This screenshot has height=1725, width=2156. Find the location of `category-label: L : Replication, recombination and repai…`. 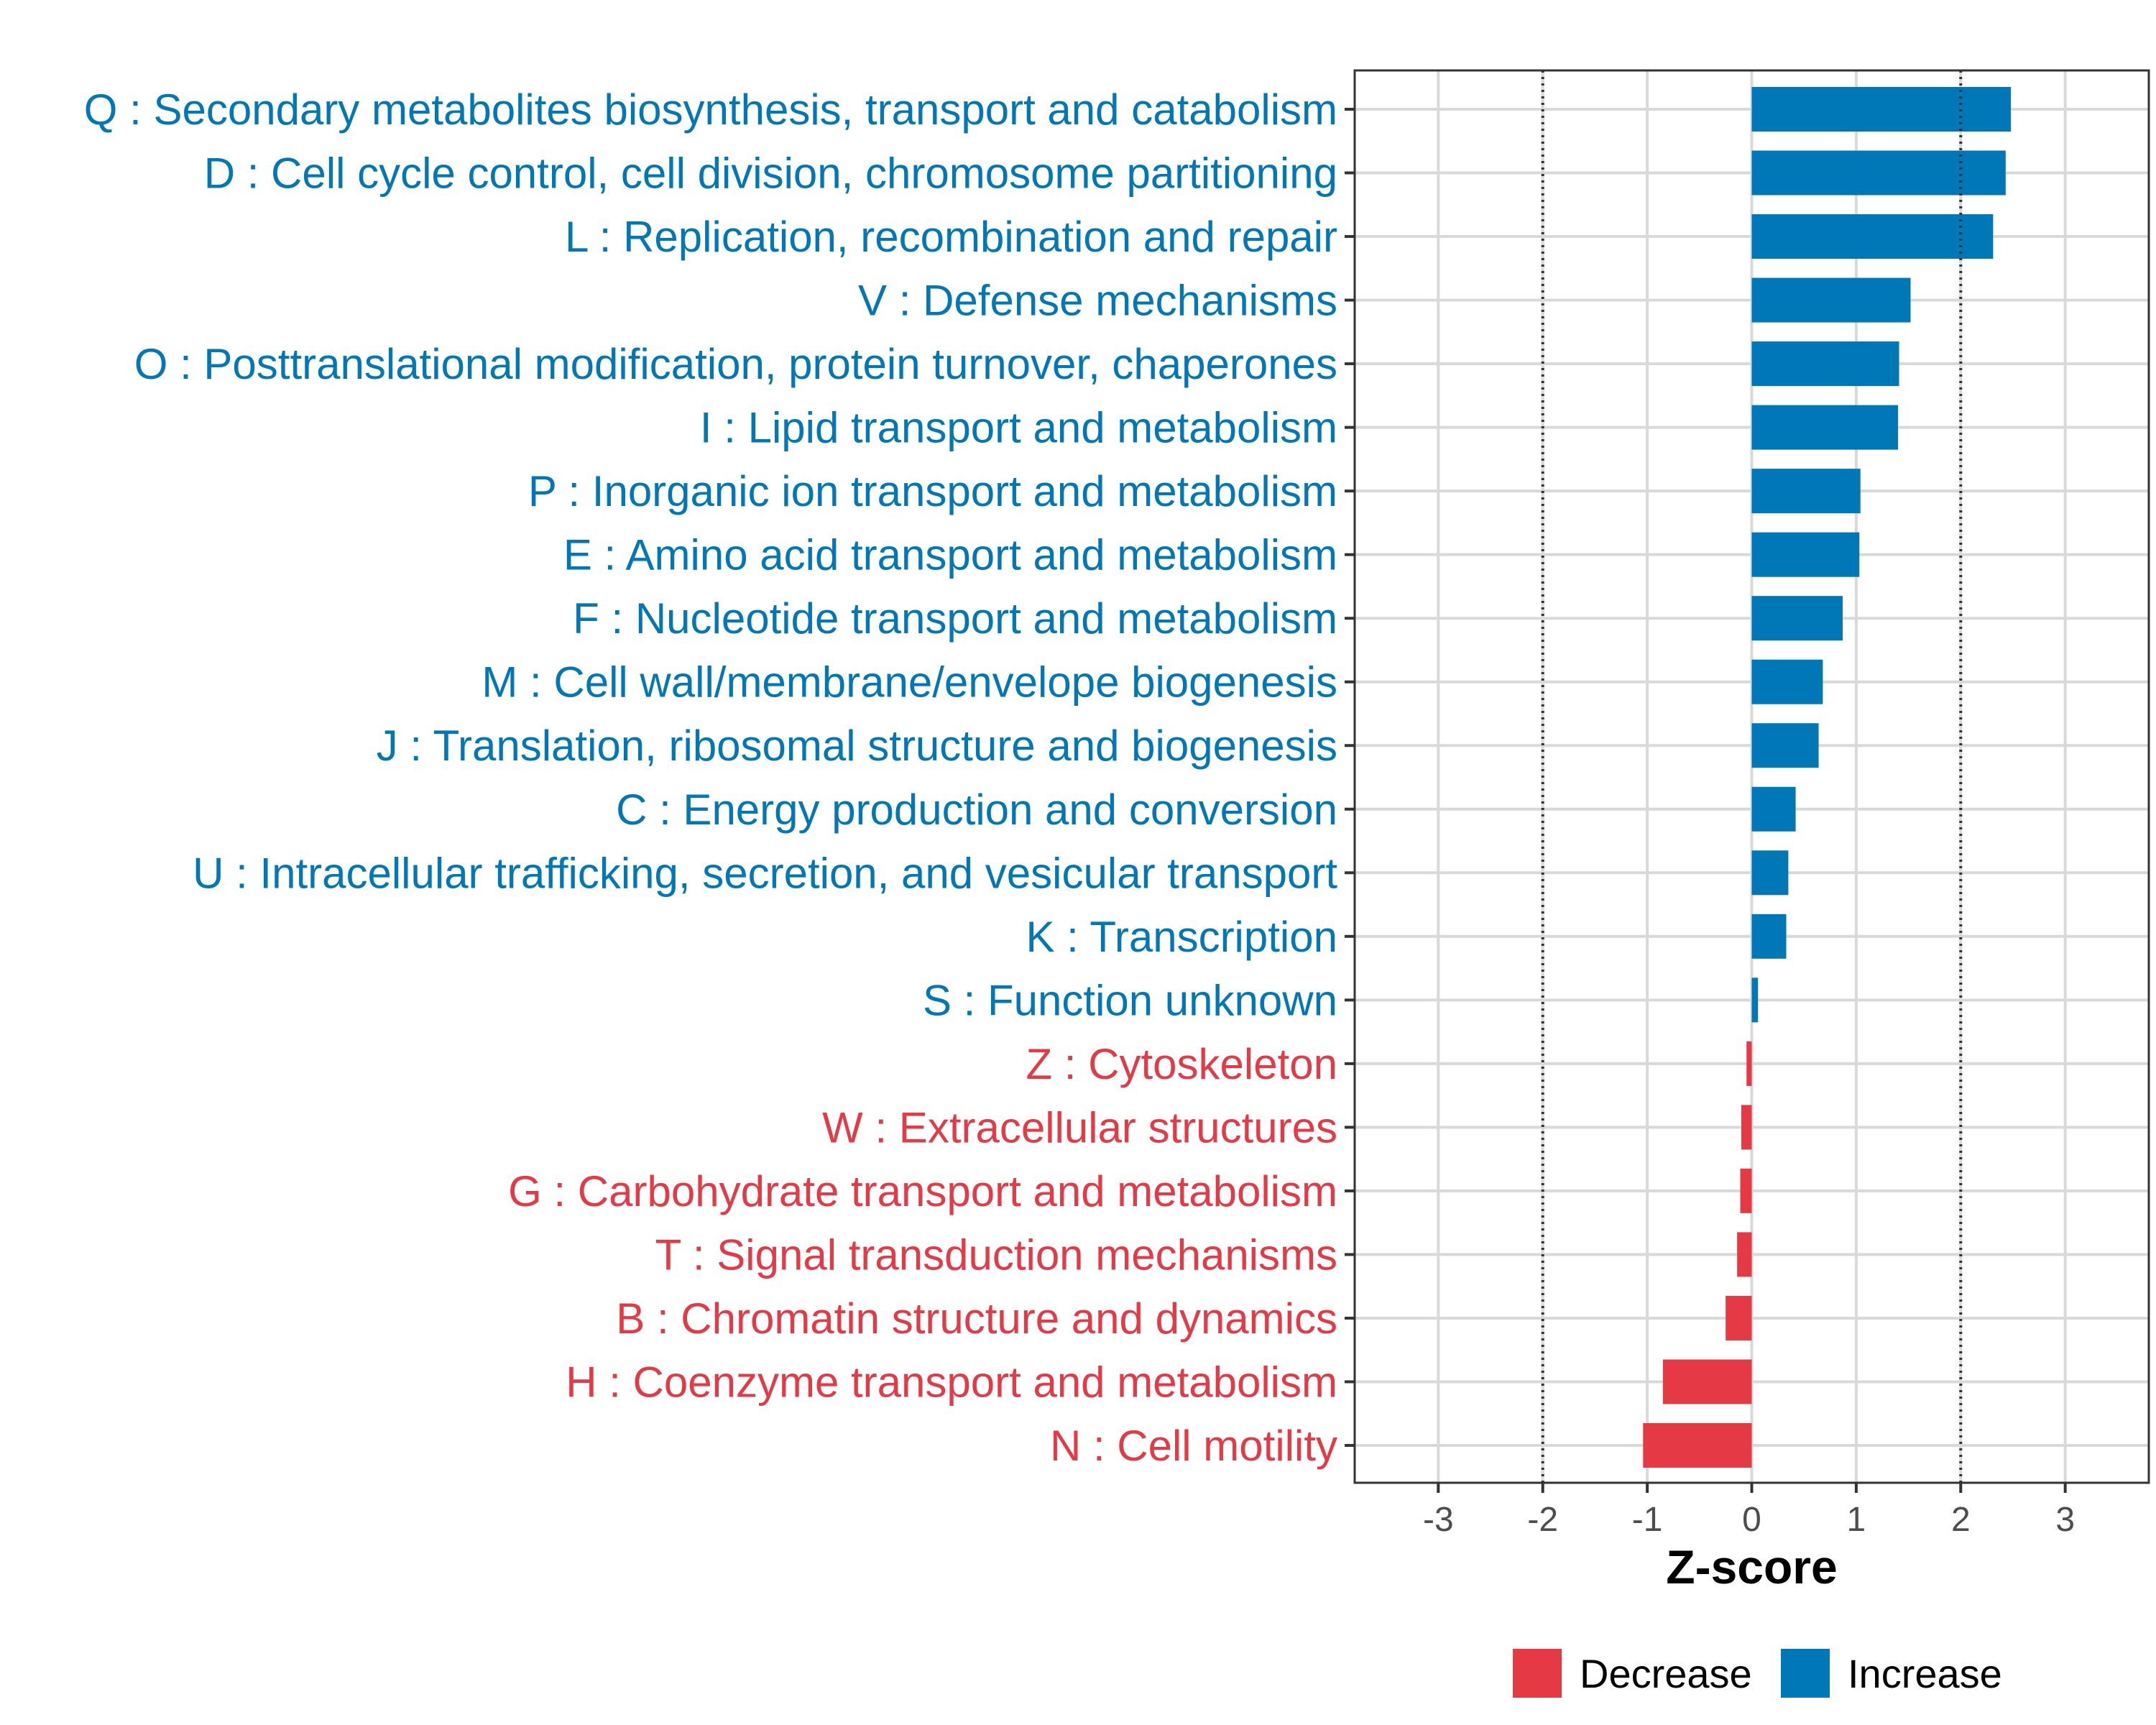

category-label: L : Replication, recombination and repai… is located at coordinates (951, 237).